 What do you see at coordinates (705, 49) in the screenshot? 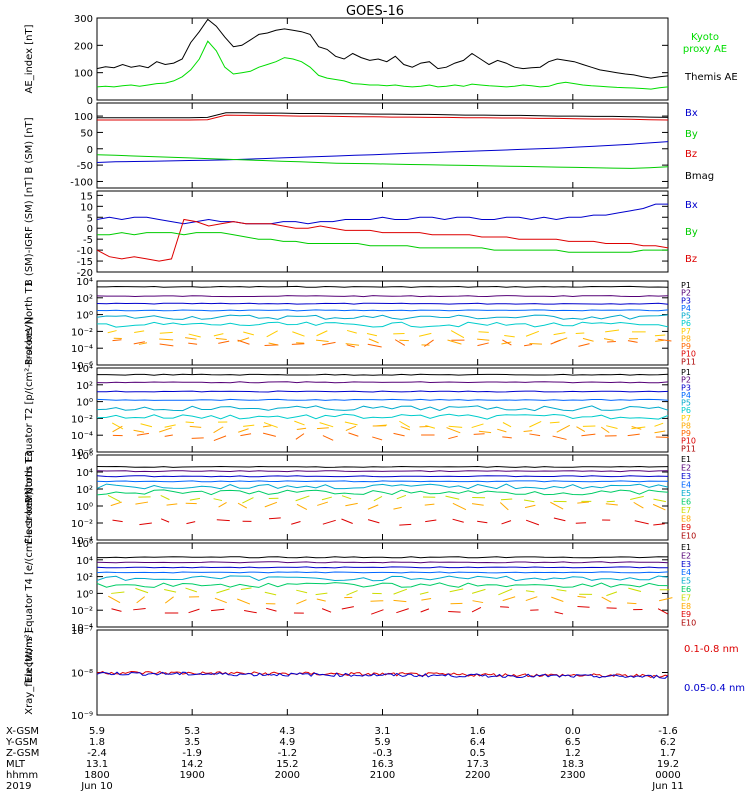
I see `legend-kyoto-2: proxy AE` at bounding box center [705, 49].